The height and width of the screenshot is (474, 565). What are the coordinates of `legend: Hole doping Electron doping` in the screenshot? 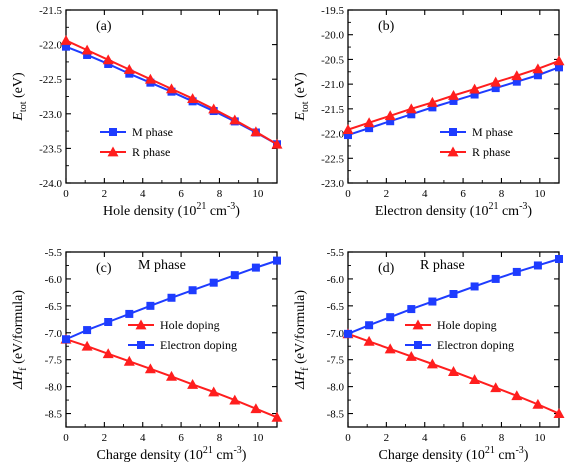 It's located at (459, 335).